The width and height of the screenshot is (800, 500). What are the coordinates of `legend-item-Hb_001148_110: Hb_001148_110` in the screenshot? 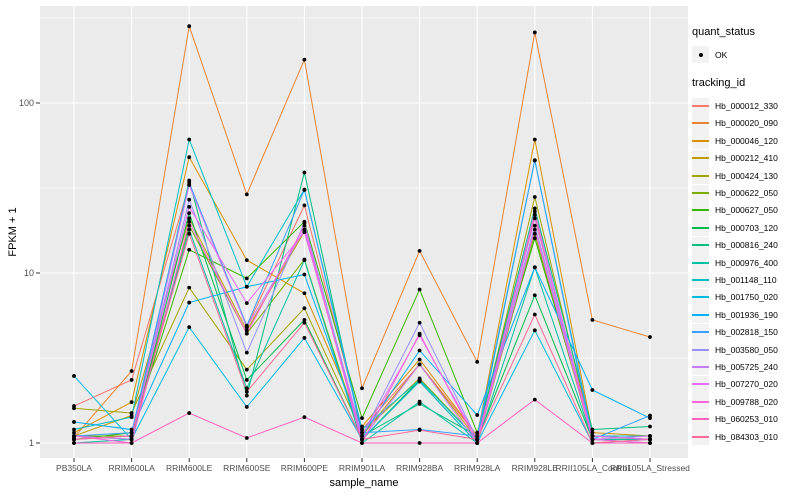 It's located at (745, 280).